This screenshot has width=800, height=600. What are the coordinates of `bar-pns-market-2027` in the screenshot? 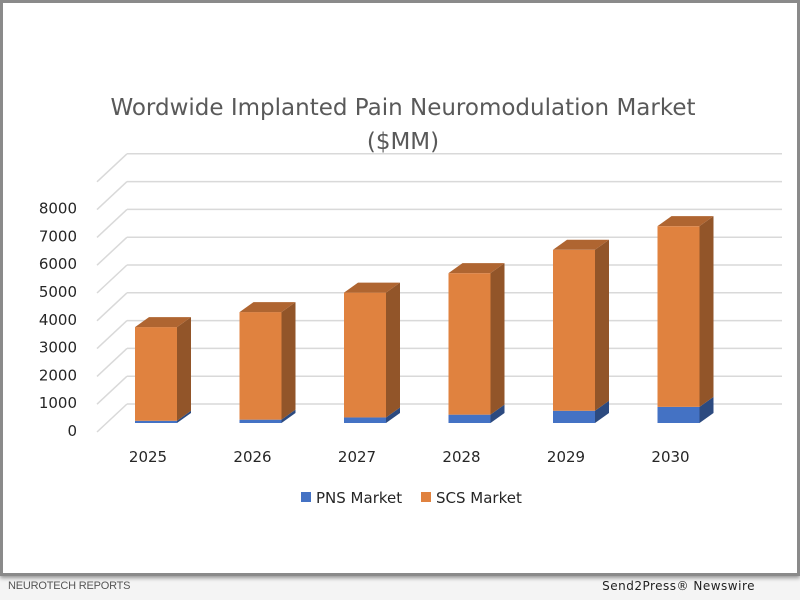 It's located at (372, 415).